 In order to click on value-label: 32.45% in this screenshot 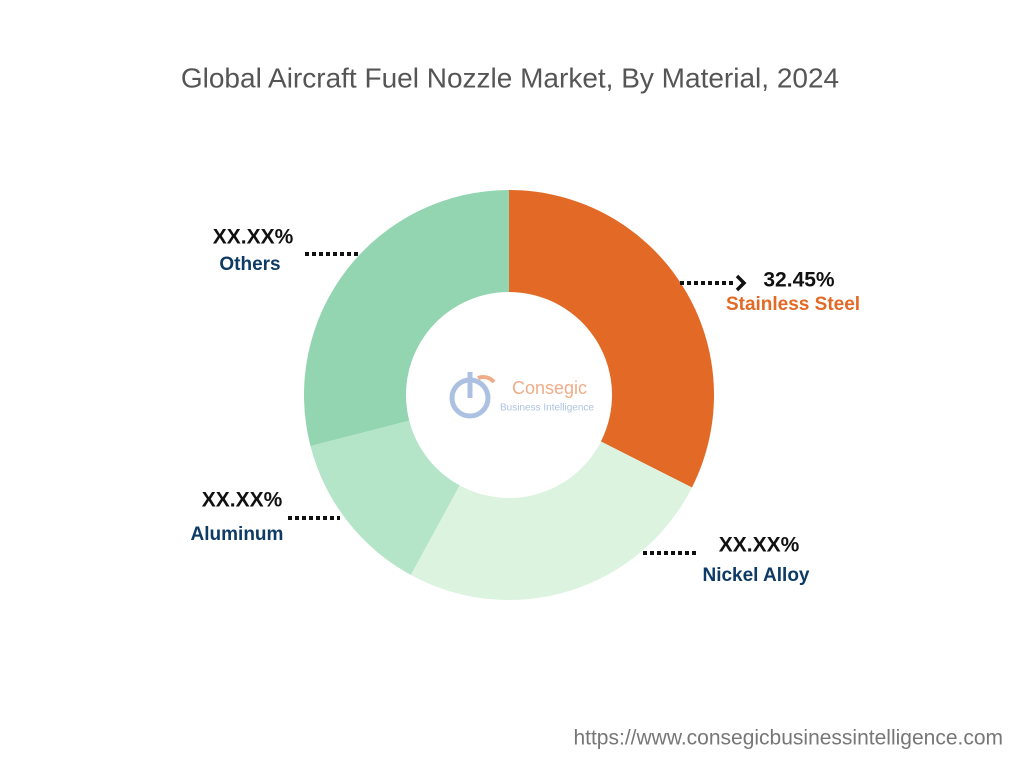, I will do `click(799, 280)`.